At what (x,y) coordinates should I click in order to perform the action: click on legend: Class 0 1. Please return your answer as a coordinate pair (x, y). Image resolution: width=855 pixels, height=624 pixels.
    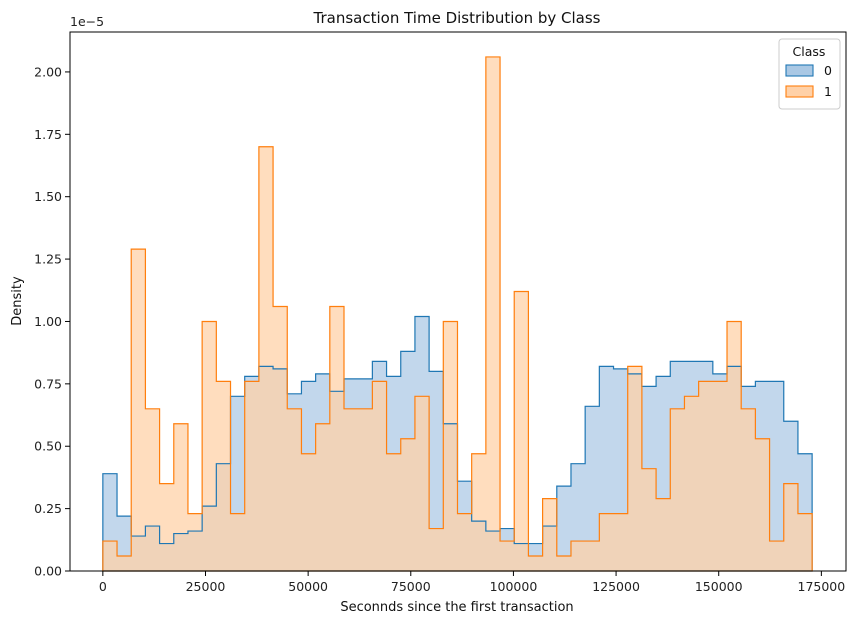
    Looking at the image, I should click on (809, 74).